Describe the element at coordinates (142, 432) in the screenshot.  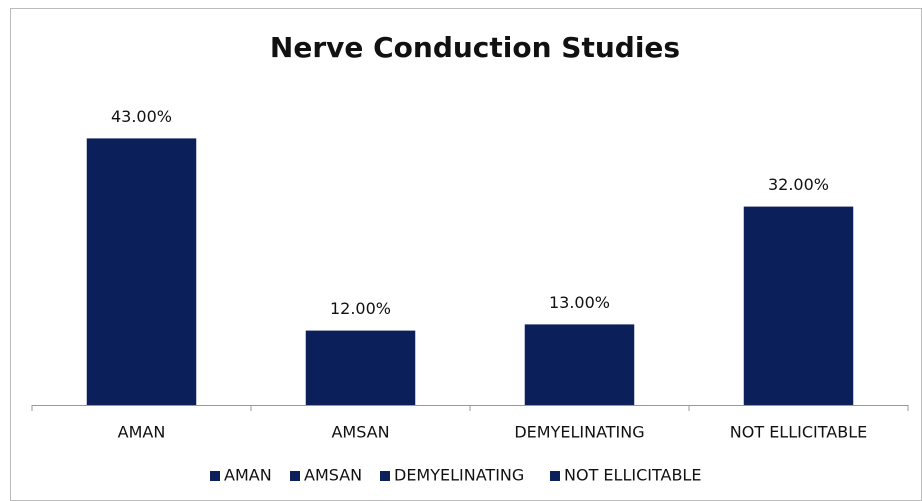
I see `x-tick-label: AMAN` at that location.